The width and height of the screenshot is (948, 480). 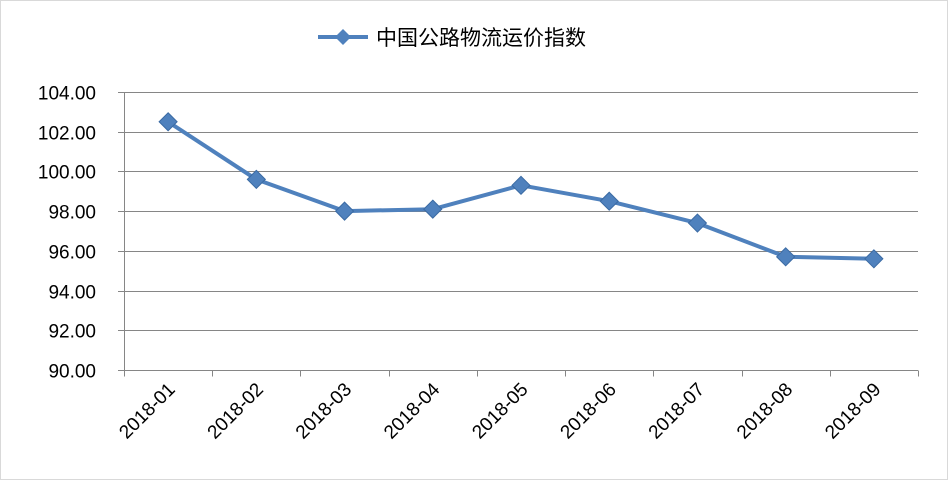 I want to click on y-tick-label: 96.00, so click(x=72, y=253).